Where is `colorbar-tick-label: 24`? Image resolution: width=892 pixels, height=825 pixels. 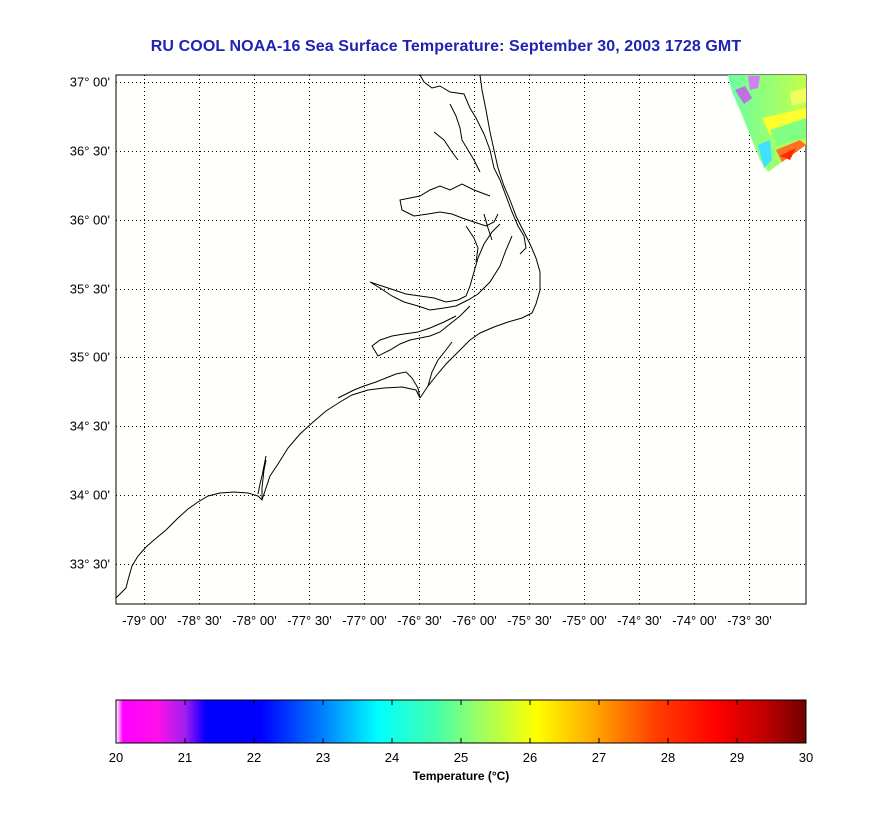 colorbar-tick-label: 24 is located at coordinates (392, 757).